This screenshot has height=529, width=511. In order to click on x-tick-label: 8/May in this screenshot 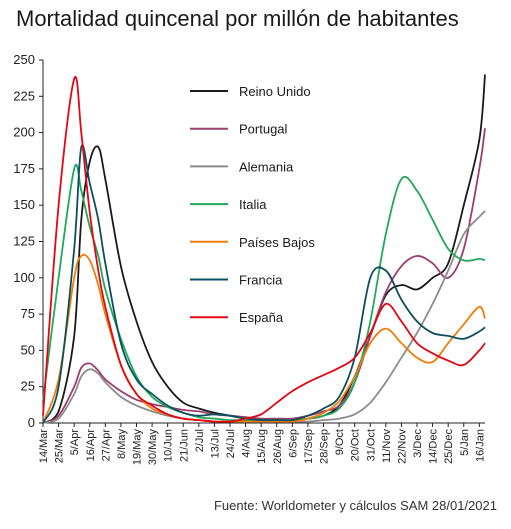, I will do `click(122, 444)`.